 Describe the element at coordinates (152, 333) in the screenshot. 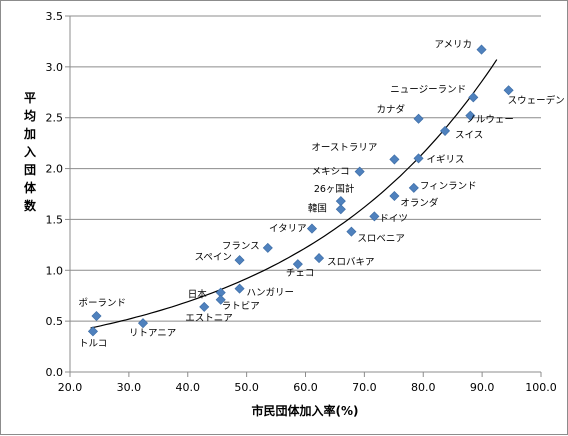

I see `point-label: リトアニア` at that location.